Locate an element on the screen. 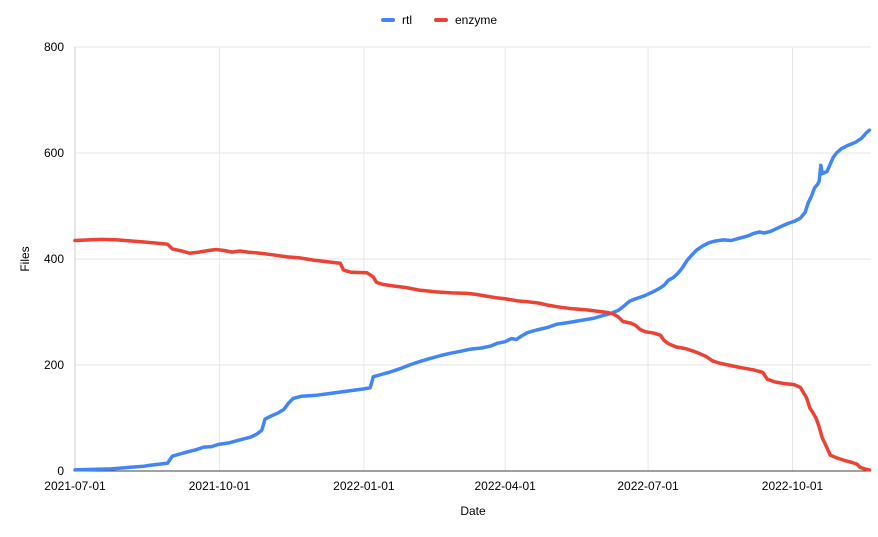 The image size is (878, 537). x-axis-title: Date is located at coordinates (473, 511).